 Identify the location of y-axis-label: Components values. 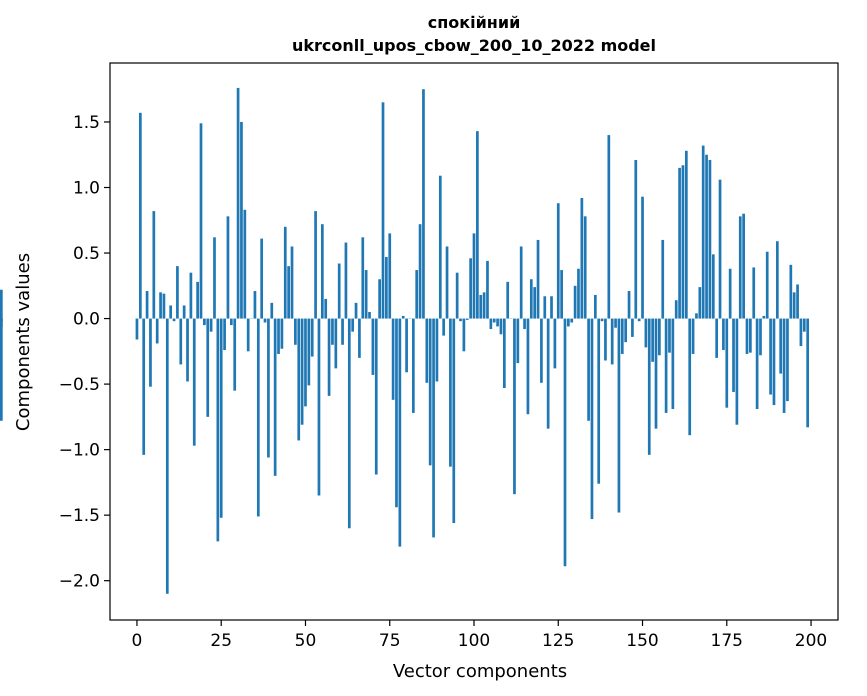
(23, 342).